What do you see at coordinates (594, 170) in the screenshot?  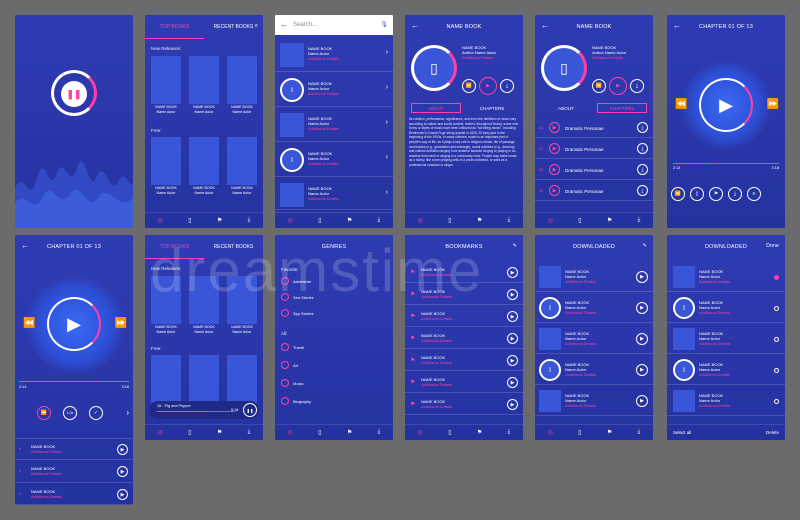 I see `chapter-row: 03 ▶ Dramatic Personae ⤓` at bounding box center [594, 170].